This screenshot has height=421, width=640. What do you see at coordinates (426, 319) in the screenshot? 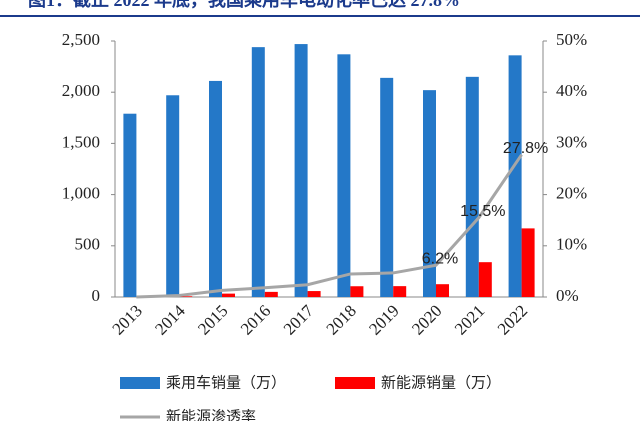
I see `x-tick-label: 2020` at bounding box center [426, 319].